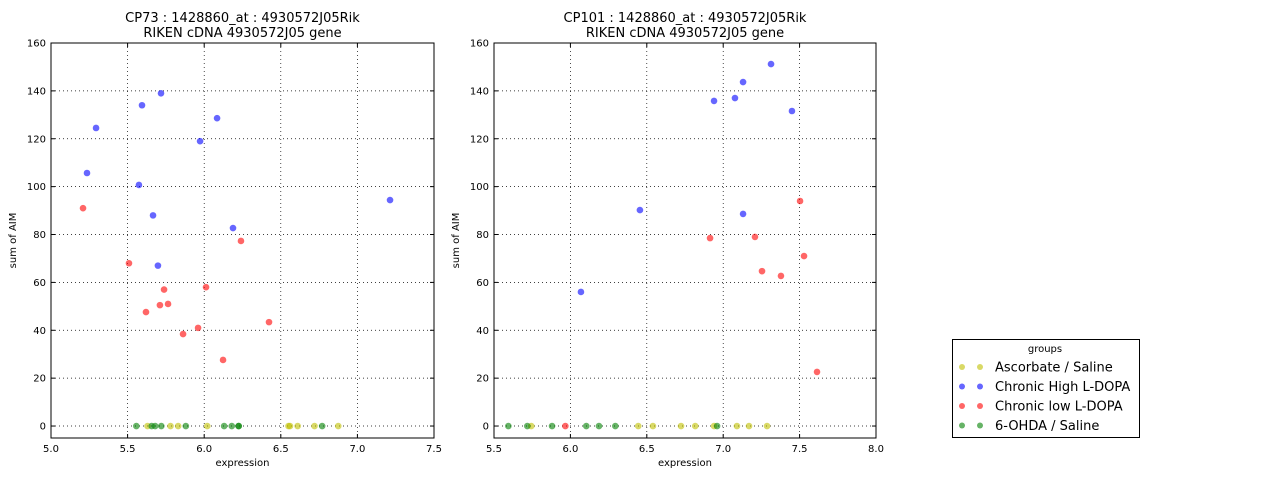 Image resolution: width=1280 pixels, height=484 pixels. I want to click on legend-item: 6-OHDA / Saline, so click(1029, 426).